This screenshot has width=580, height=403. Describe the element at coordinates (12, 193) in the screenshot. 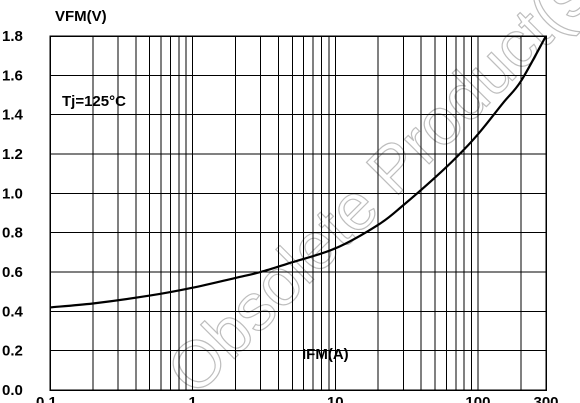

I see `y-tick-label: 1.0` at that location.